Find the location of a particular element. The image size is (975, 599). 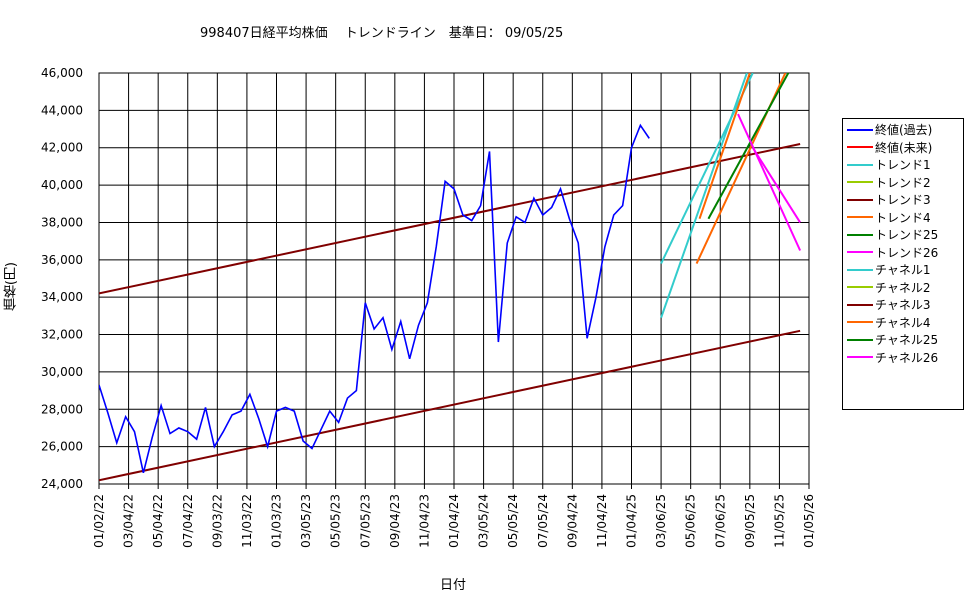

legend-item: トレンド2 is located at coordinates (905, 183).